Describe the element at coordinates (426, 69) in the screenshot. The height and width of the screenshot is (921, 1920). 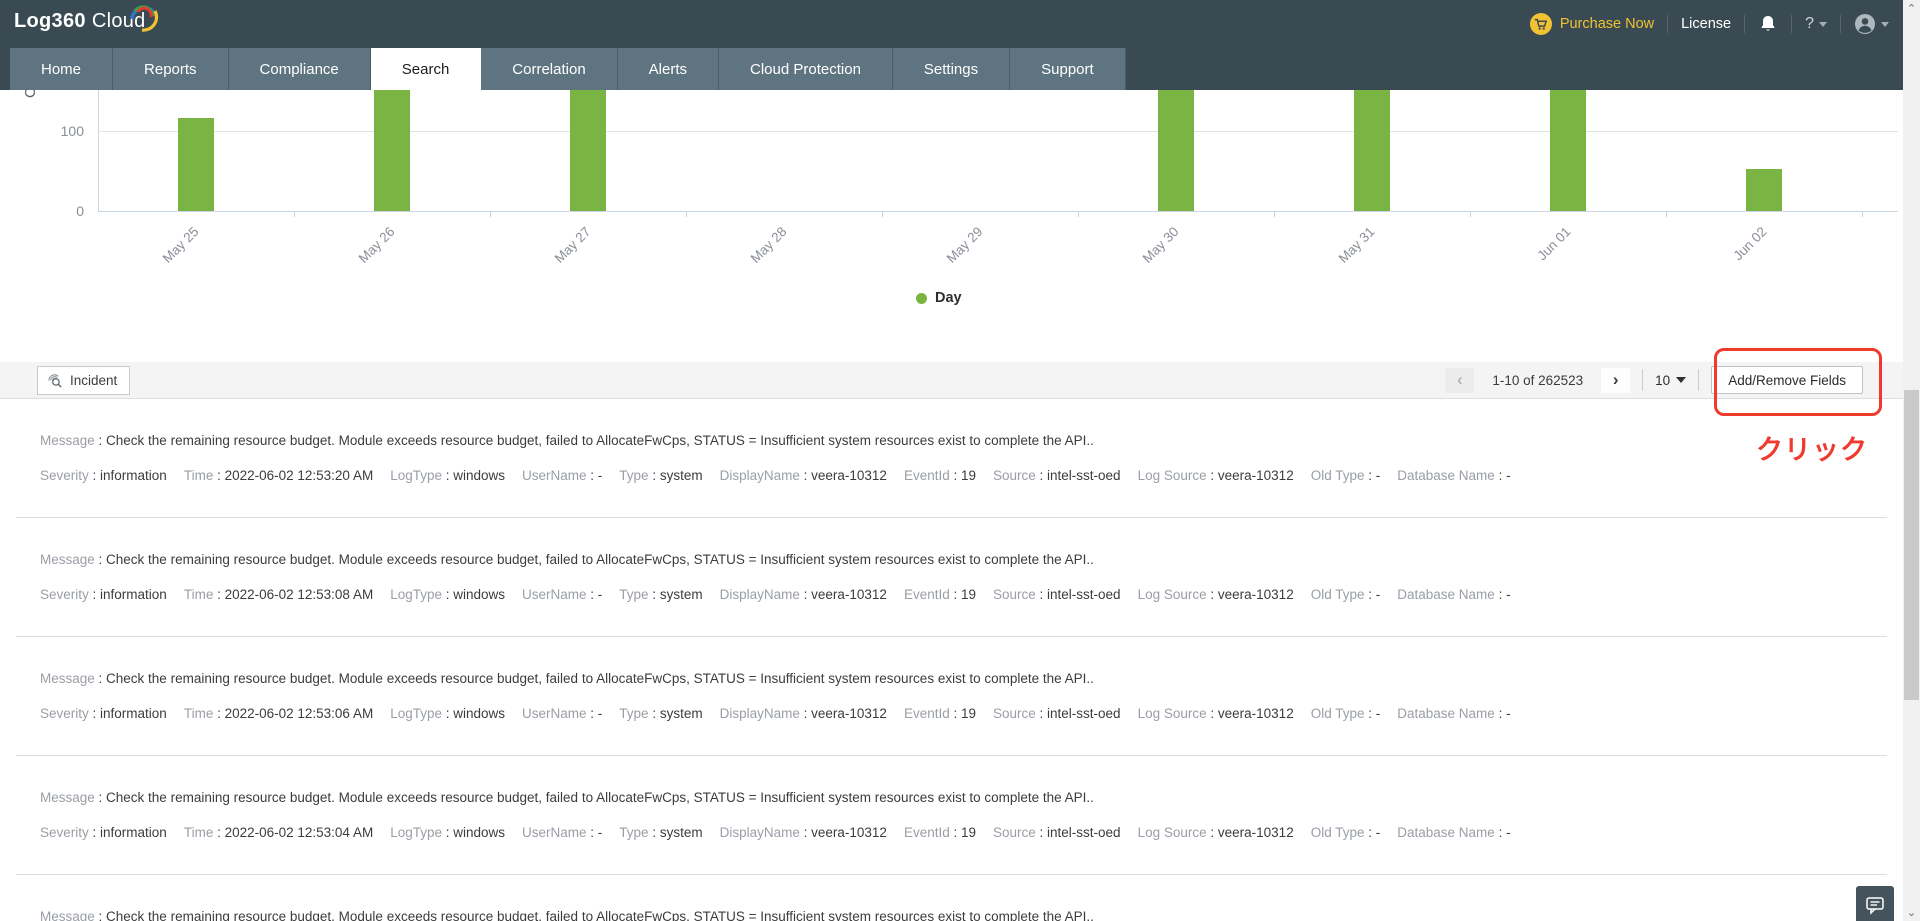
I see `tab-search: Search` at that location.